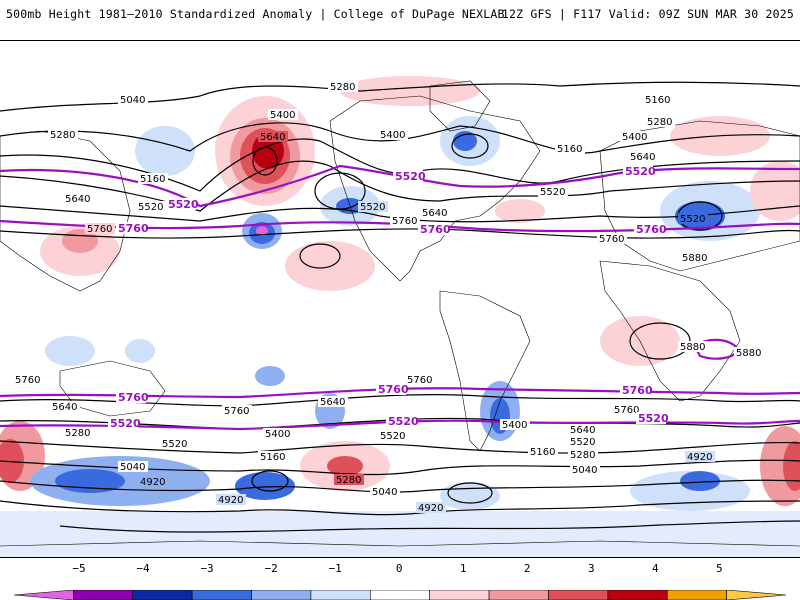 This screenshot has width=800, height=600. Describe the element at coordinates (527, 568) in the screenshot. I see `colorbar-tick-label: 2` at that location.